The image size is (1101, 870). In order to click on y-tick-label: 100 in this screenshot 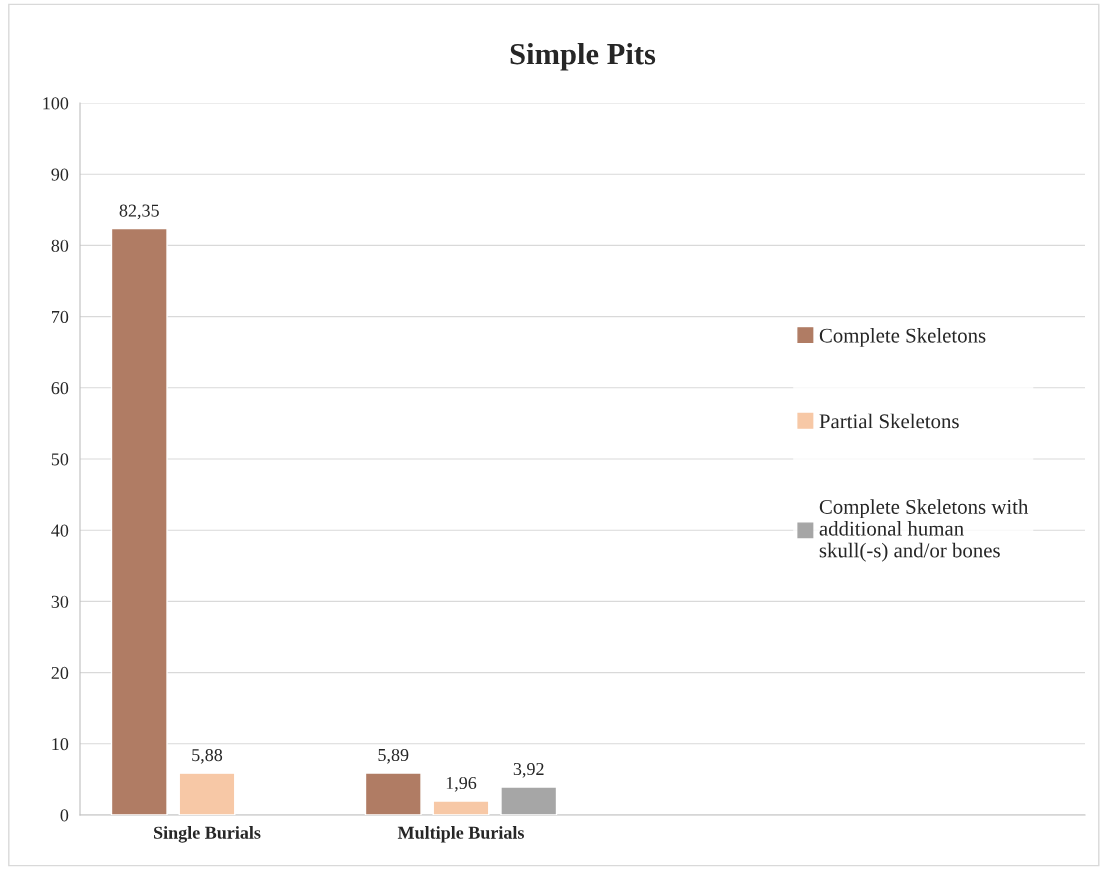, I will do `click(56, 103)`.